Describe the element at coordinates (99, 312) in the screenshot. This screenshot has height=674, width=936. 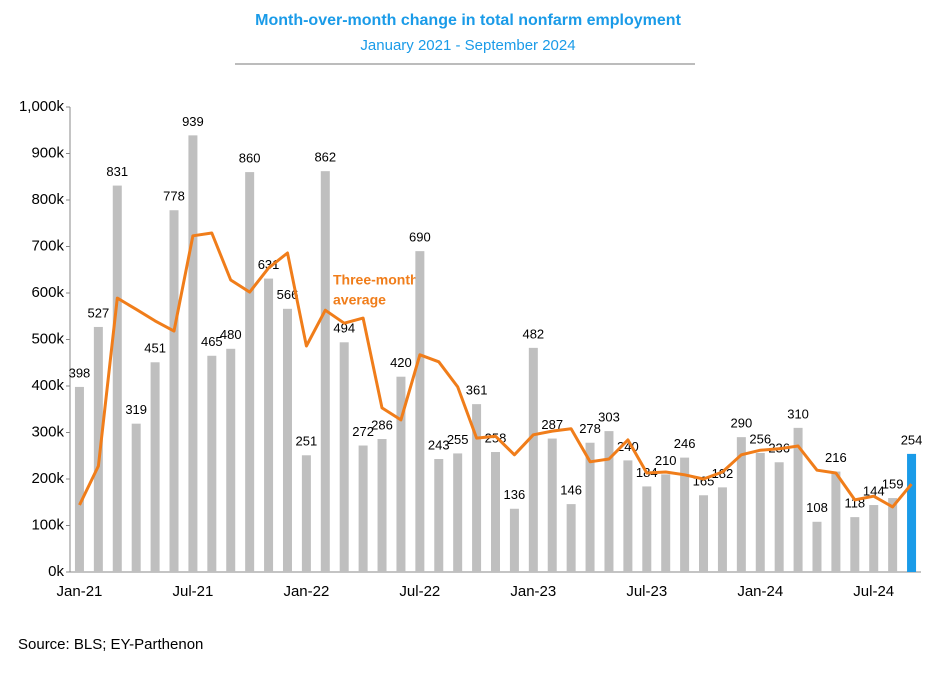
I see `data-label: 527` at that location.